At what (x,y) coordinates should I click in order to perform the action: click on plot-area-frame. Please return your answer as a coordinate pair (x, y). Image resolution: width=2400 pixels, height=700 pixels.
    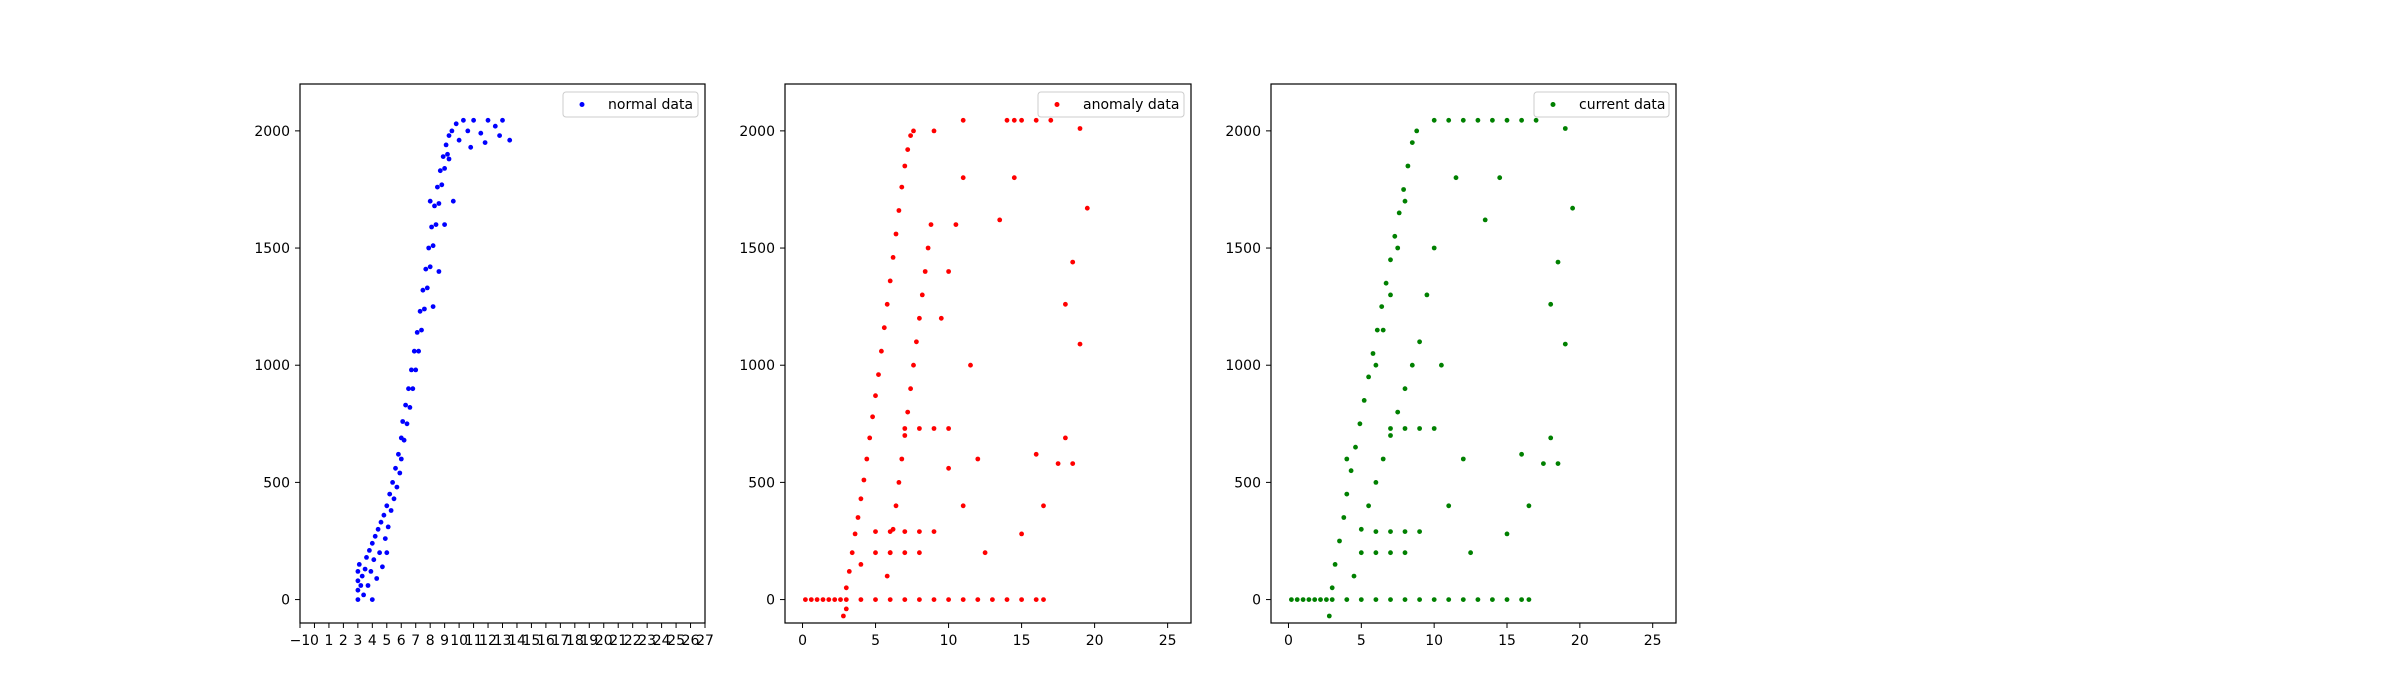
    Looking at the image, I should click on (502, 353).